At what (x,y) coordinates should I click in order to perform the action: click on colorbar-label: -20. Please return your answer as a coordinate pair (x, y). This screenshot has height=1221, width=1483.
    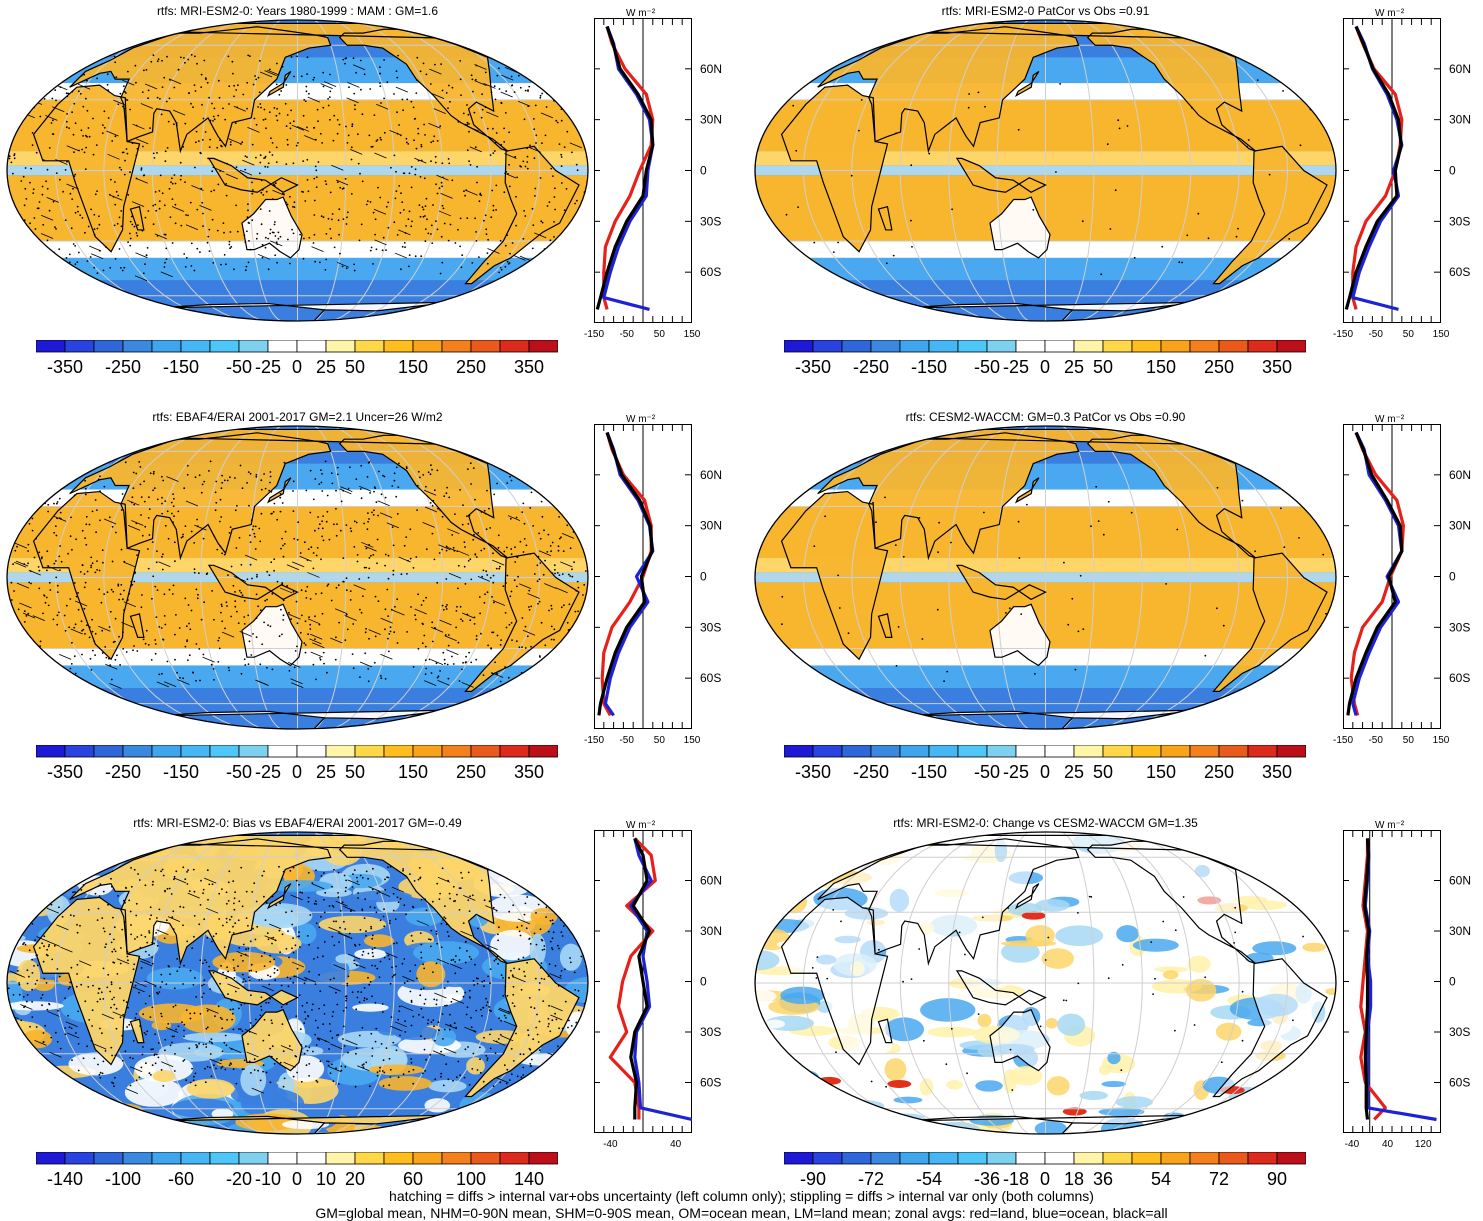
    Looking at the image, I should click on (239, 1179).